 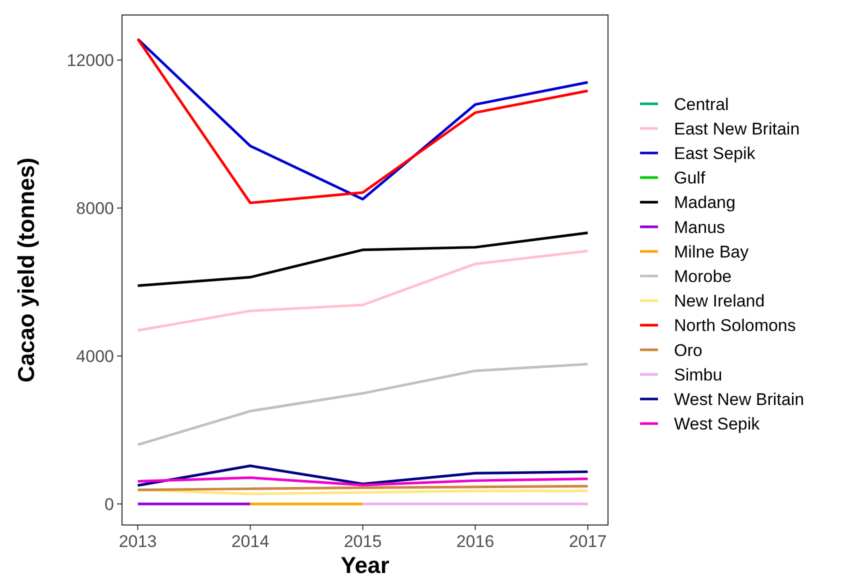 What do you see at coordinates (90, 60) in the screenshot?
I see `y-tick-label: 12000` at bounding box center [90, 60].